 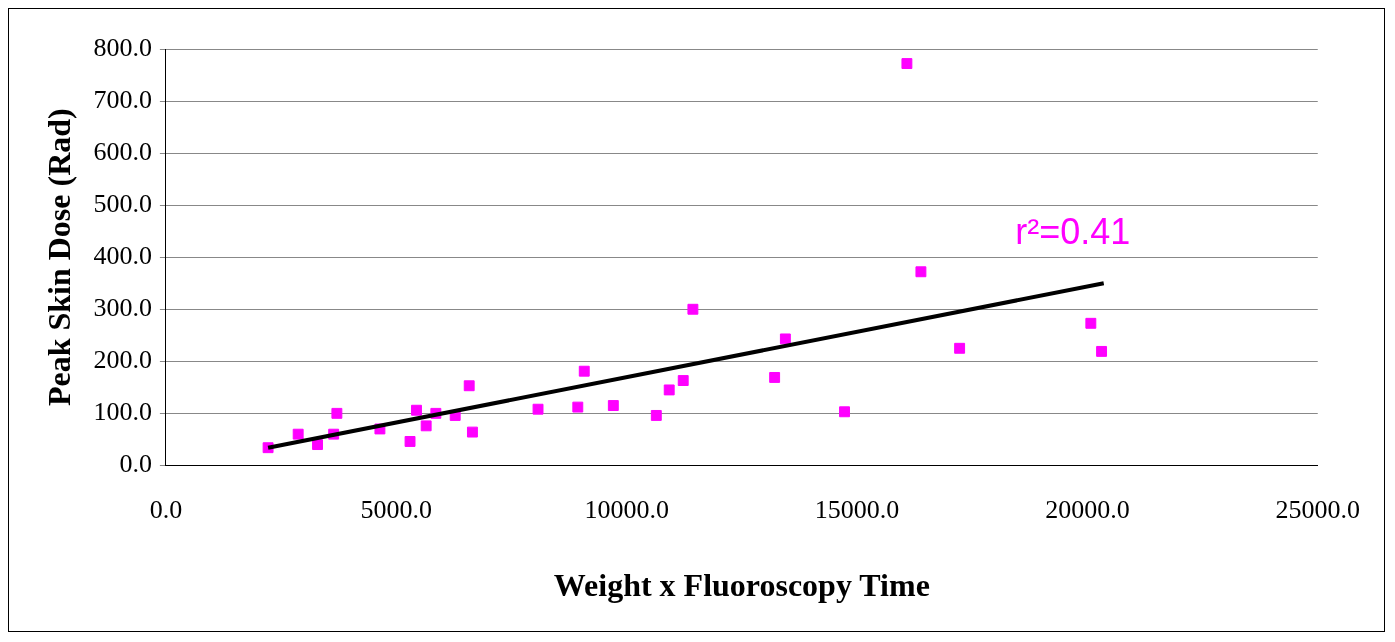 What do you see at coordinates (122, 412) in the screenshot?
I see `y-tick-label: 100.0` at bounding box center [122, 412].